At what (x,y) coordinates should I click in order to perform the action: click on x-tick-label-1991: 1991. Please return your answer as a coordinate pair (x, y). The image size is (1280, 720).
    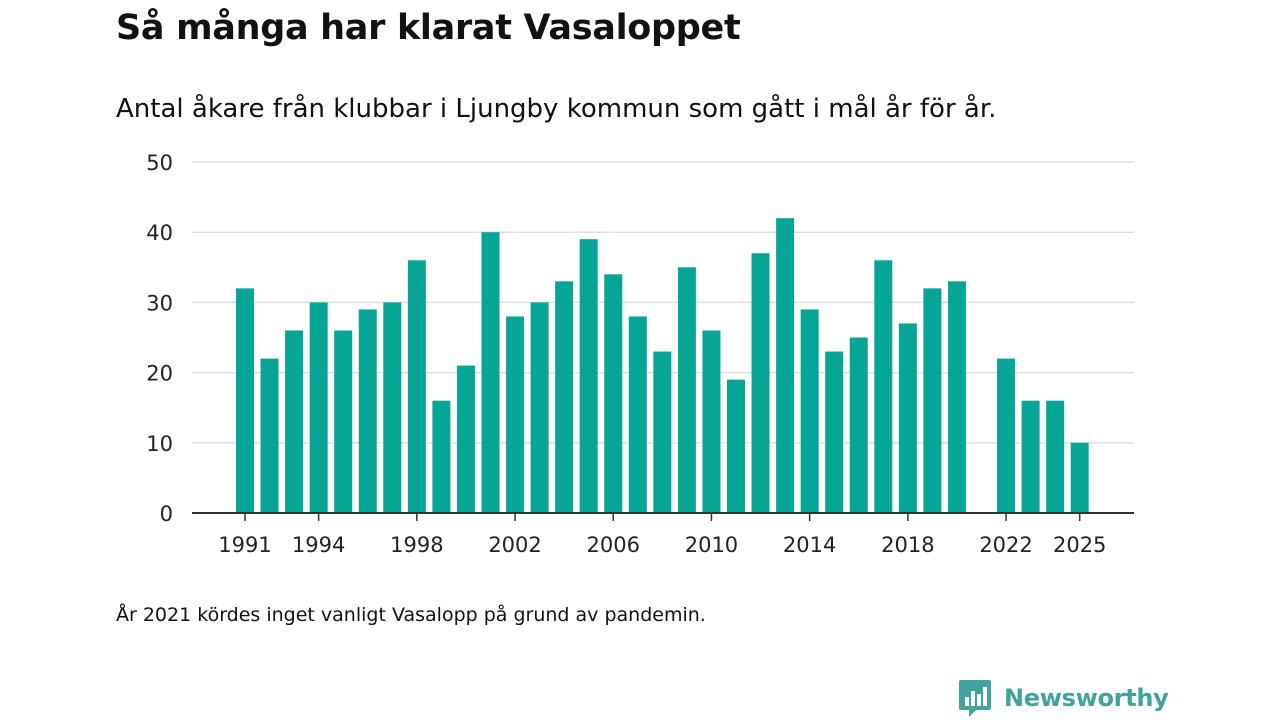
    Looking at the image, I should click on (244, 545).